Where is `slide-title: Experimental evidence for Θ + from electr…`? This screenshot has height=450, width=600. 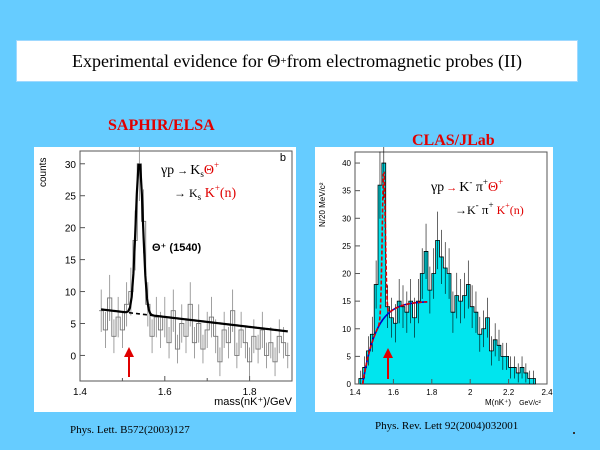
slide-title: Experimental evidence for Θ + from electr… is located at coordinates (297, 61).